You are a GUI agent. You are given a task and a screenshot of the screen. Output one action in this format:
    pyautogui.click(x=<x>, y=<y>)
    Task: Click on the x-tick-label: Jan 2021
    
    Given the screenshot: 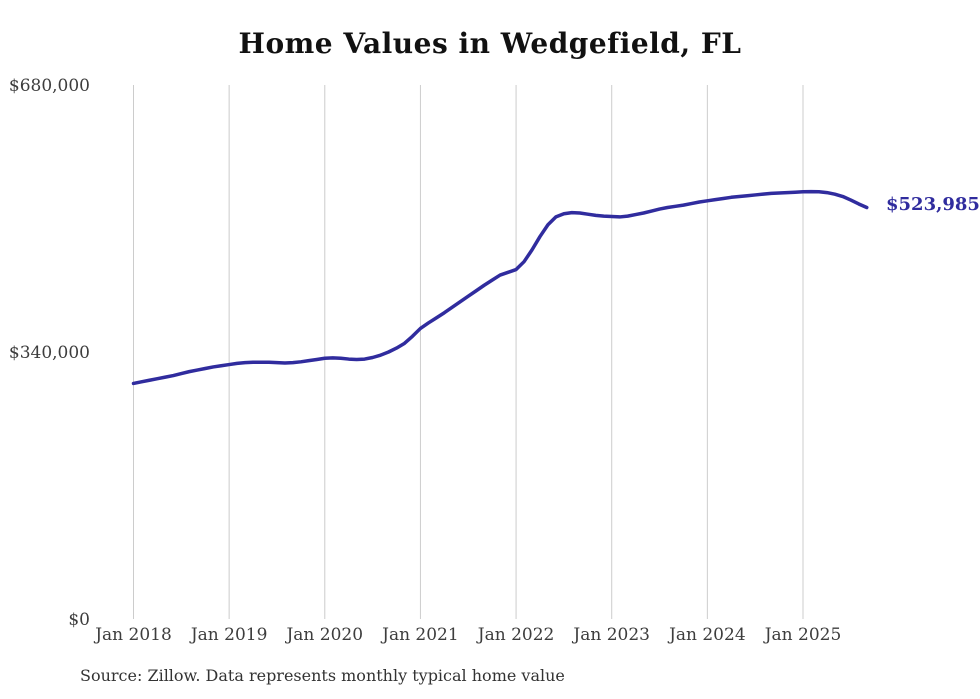 What is the action you would take?
    pyautogui.click(x=419, y=635)
    